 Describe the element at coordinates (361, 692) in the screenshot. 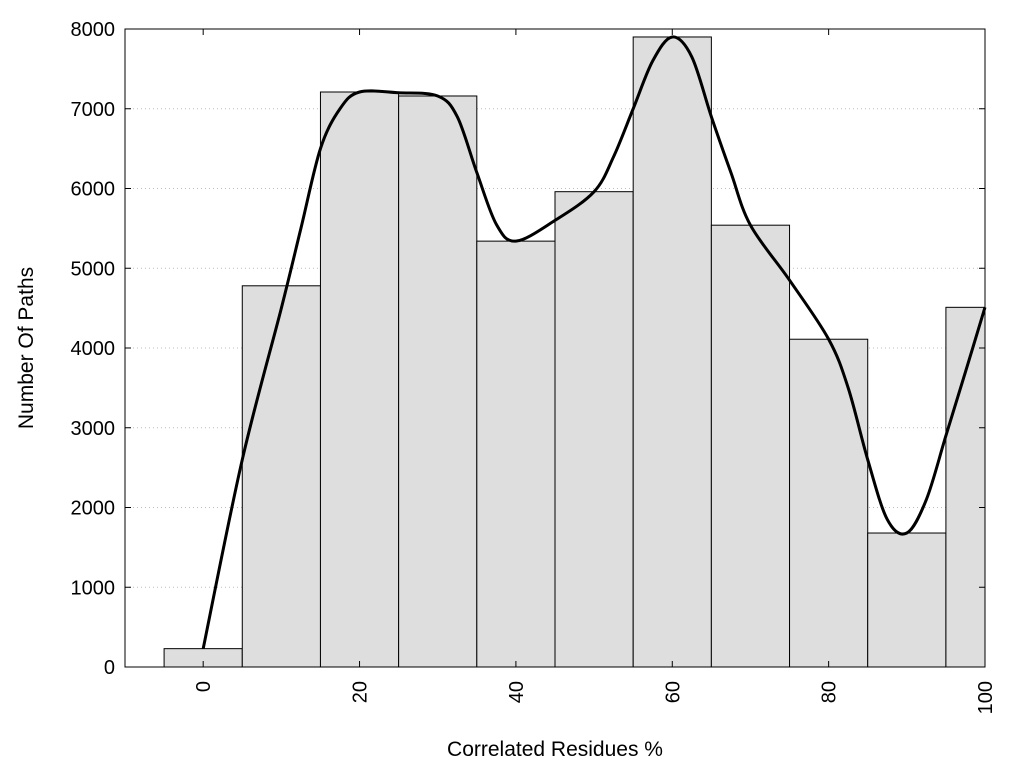

I see `x-tick-label: 20` at that location.